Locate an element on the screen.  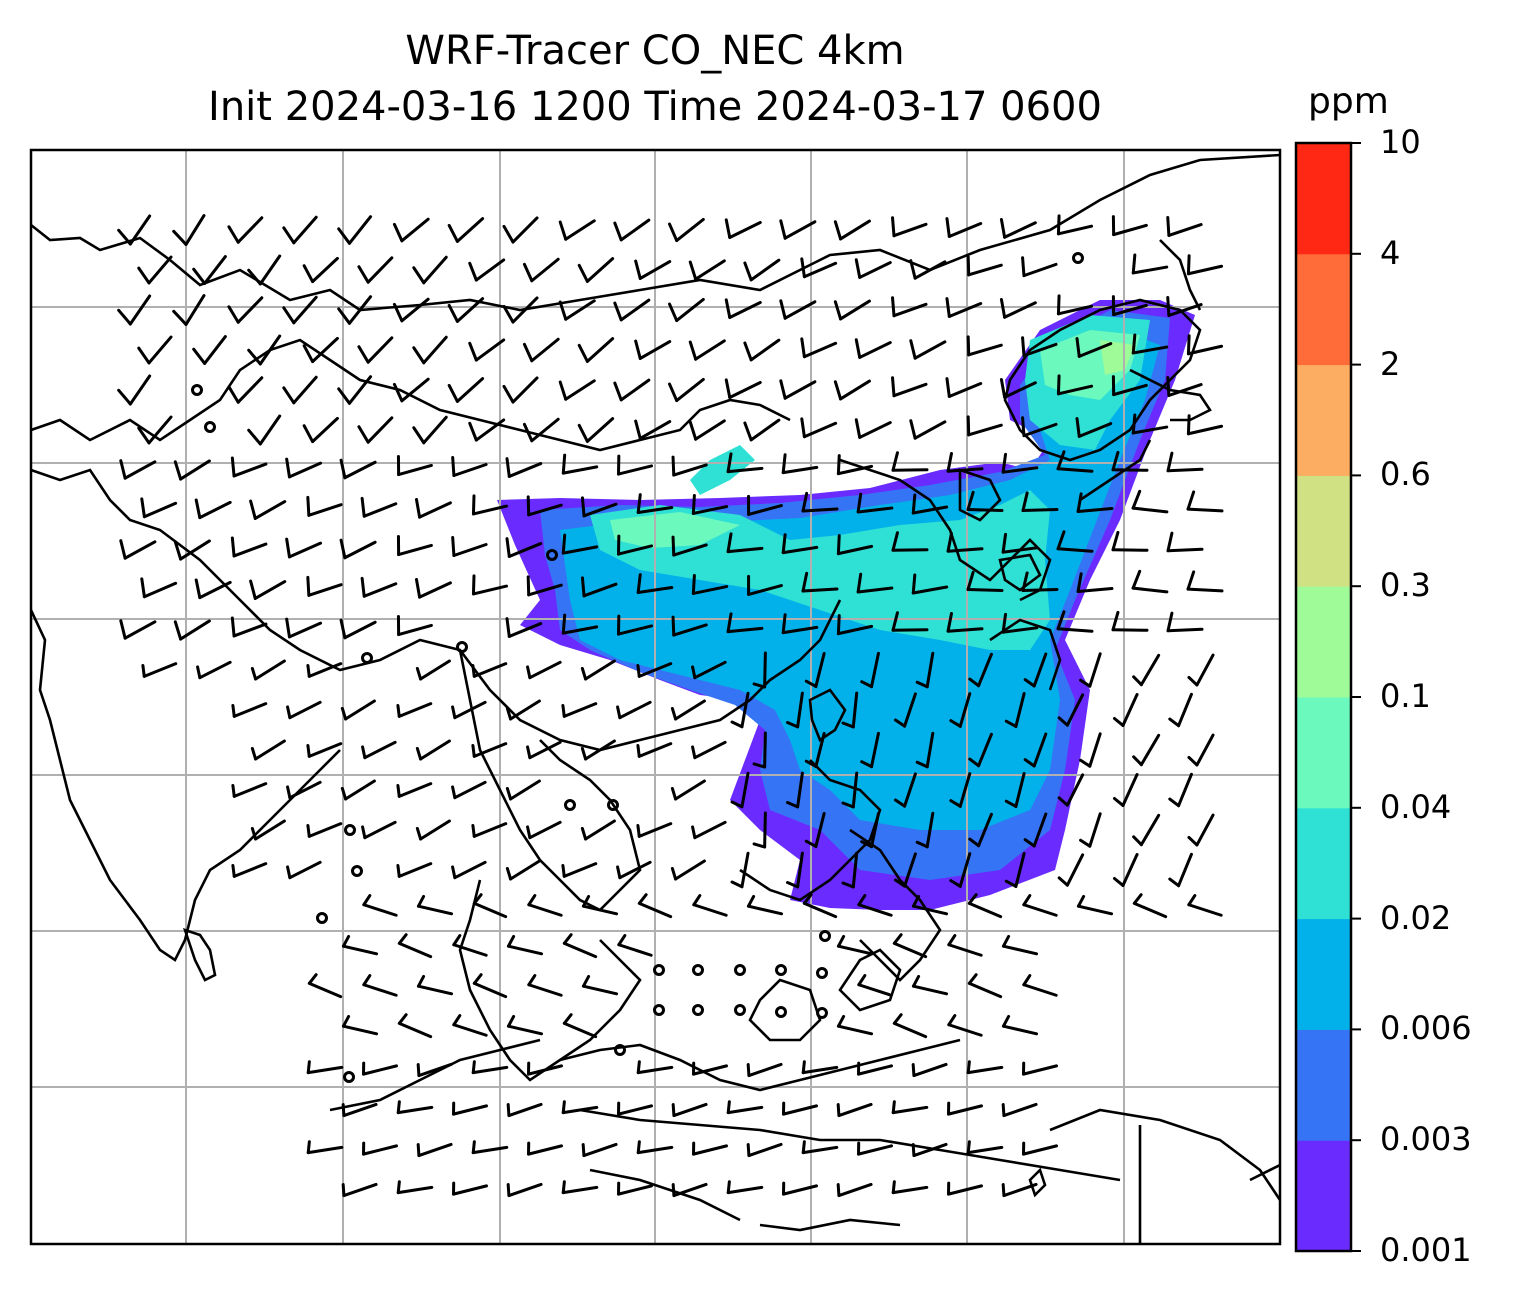
colorbar-segment is located at coordinates (1323, 309).